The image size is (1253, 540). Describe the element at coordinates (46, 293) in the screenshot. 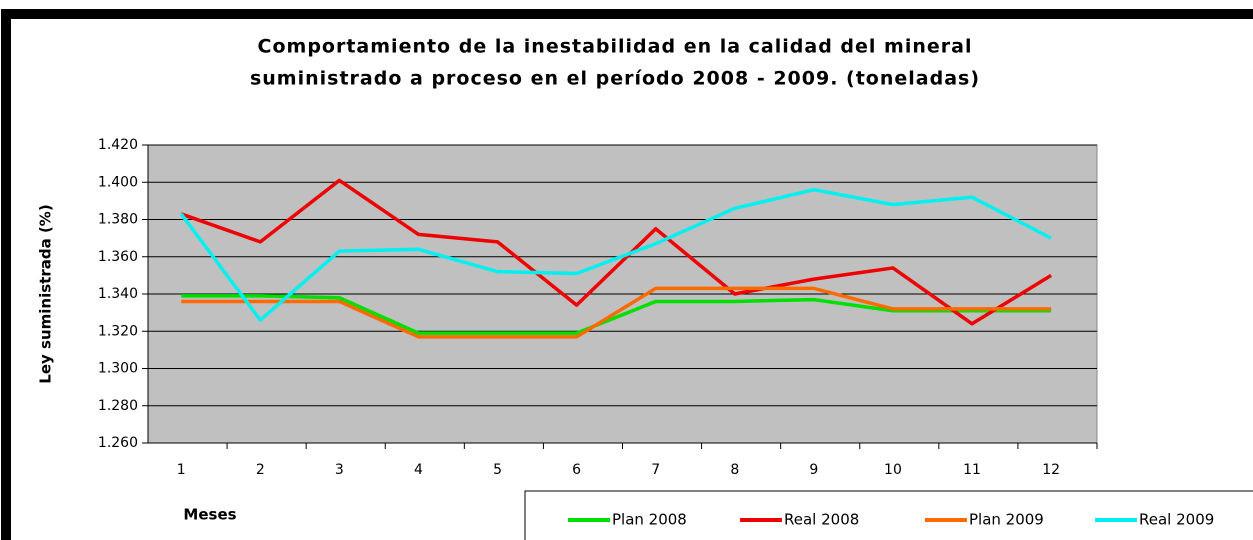

I see `y-axis-label: Ley suministrada (%)` at that location.